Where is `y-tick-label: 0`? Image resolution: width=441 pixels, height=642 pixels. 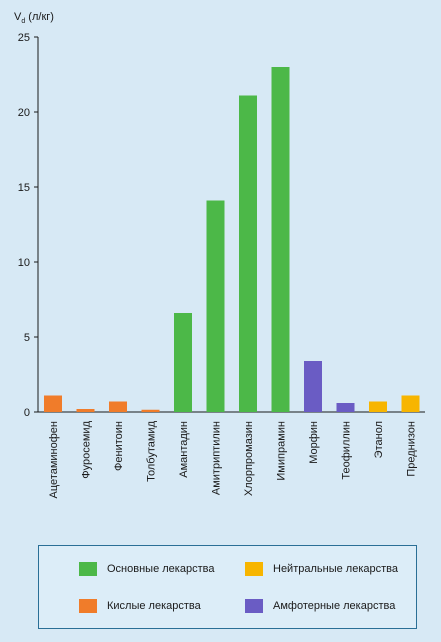
y-tick-label: 0 is located at coordinates (27, 413).